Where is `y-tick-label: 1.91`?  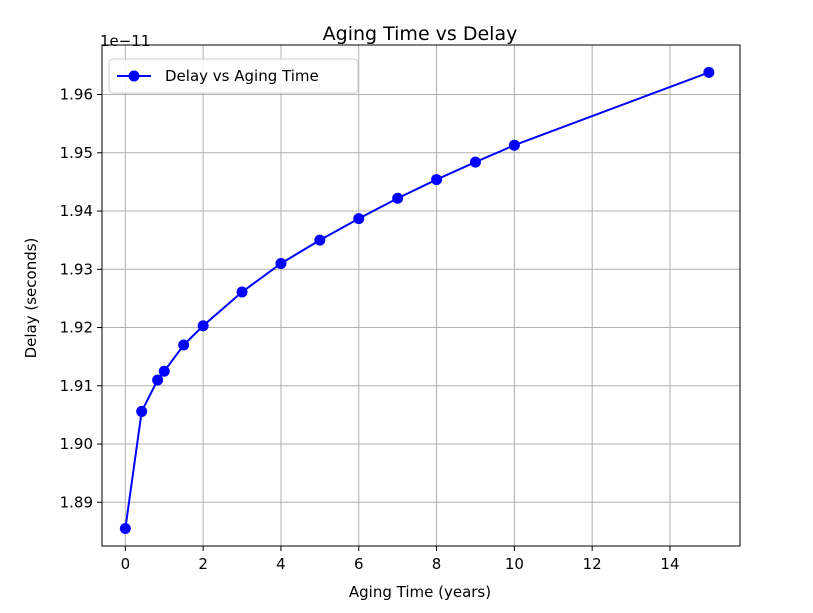
y-tick-label: 1.91 is located at coordinates (76, 386).